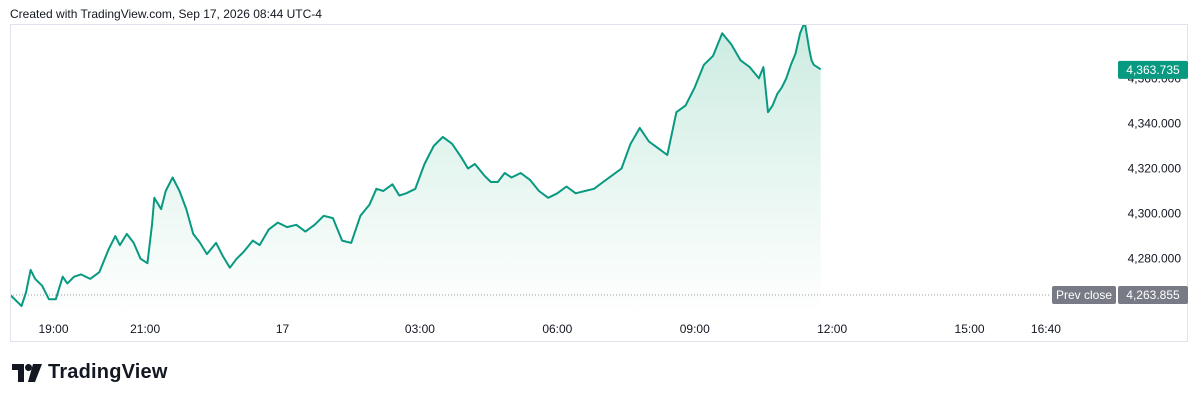  Describe the element at coordinates (1155, 123) in the screenshot. I see `y-tick-label: 4,340.000` at that location.